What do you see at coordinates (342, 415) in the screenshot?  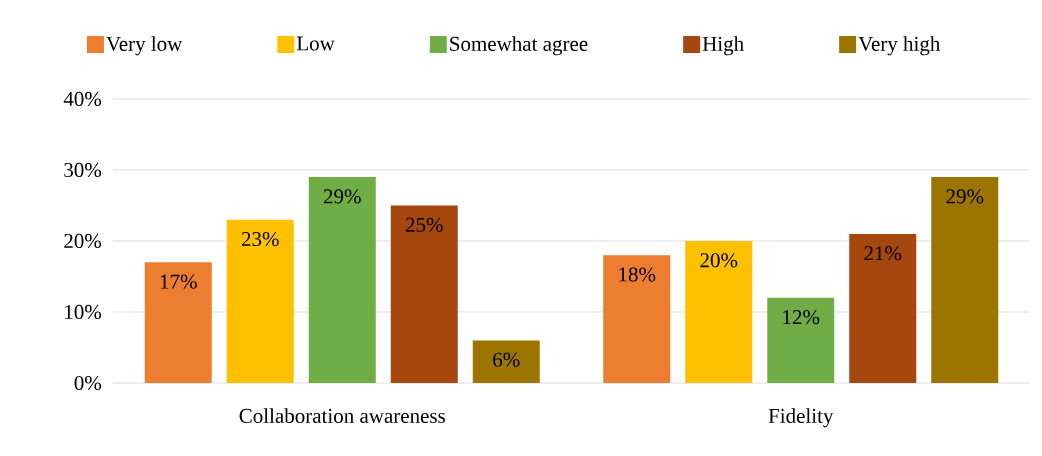 I see `x-tick-label: Collaboration awareness` at bounding box center [342, 415].